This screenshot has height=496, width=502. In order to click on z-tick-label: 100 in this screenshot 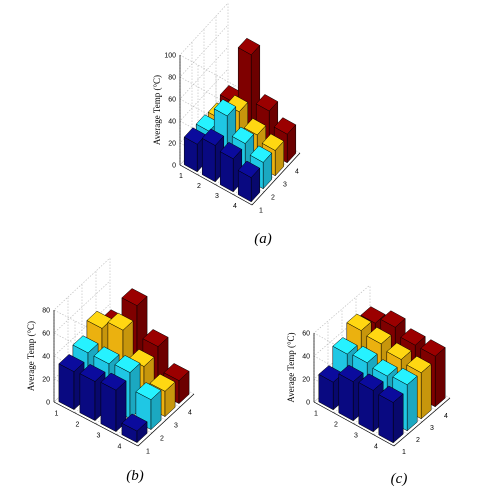, I will do `click(170, 56)`.